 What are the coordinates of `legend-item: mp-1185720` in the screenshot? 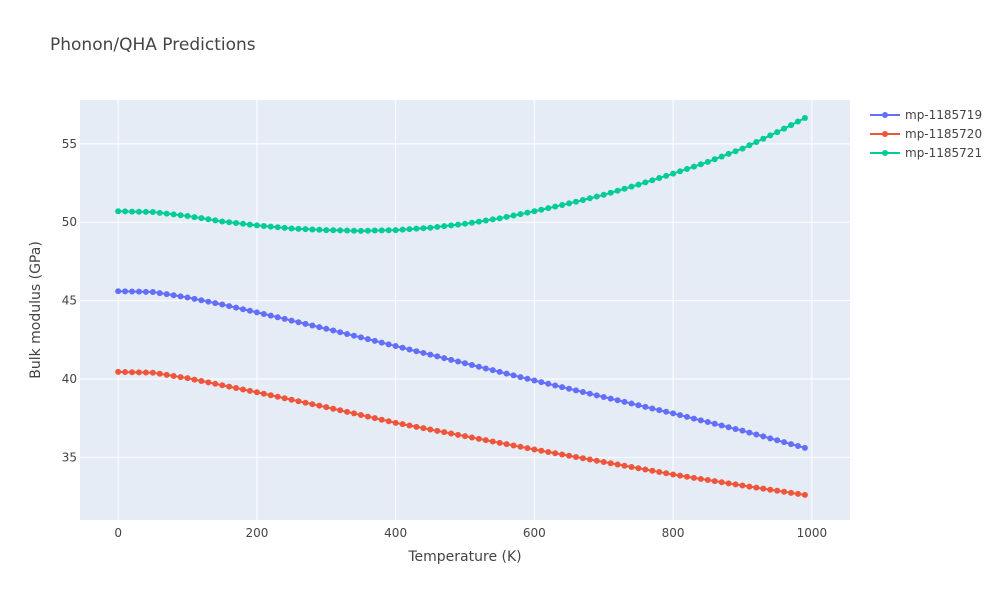 It's located at (926, 134).